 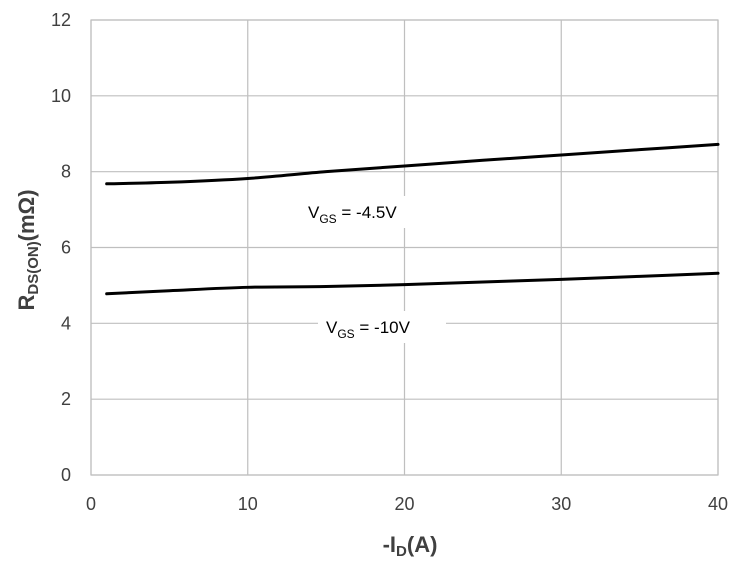 What do you see at coordinates (66, 399) in the screenshot?
I see `y-tick-label: 2` at bounding box center [66, 399].